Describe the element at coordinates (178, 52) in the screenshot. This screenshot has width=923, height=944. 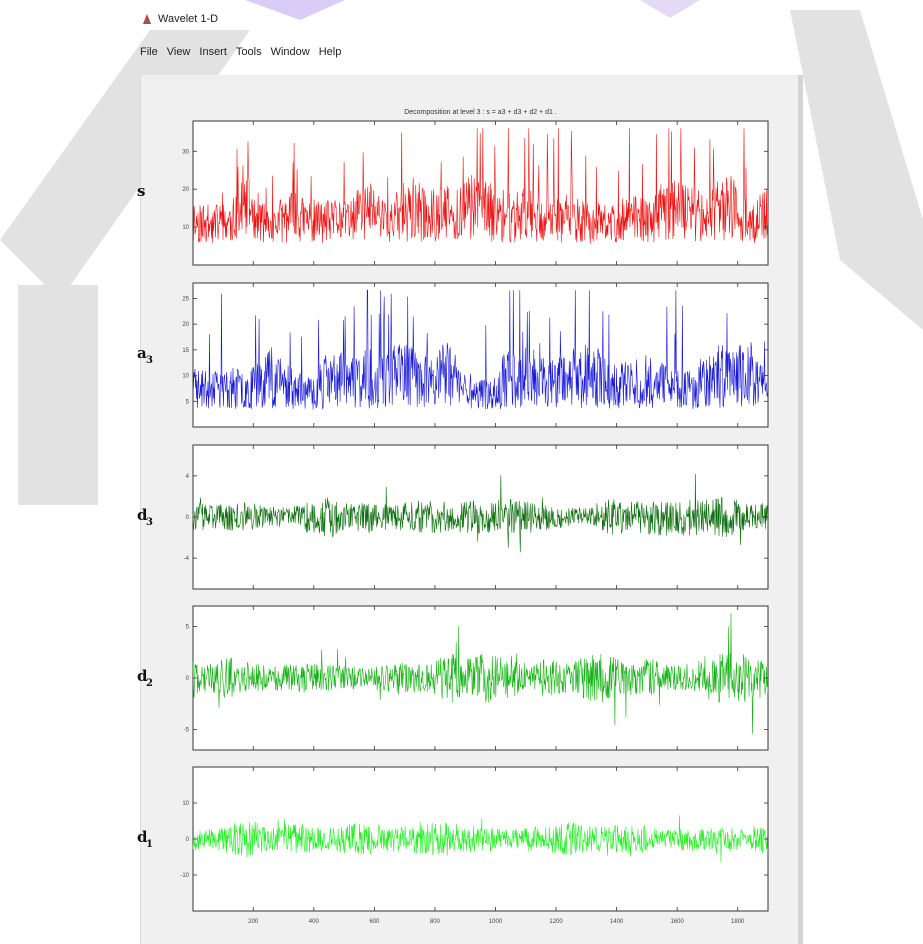
I see `menu-view: View` at that location.